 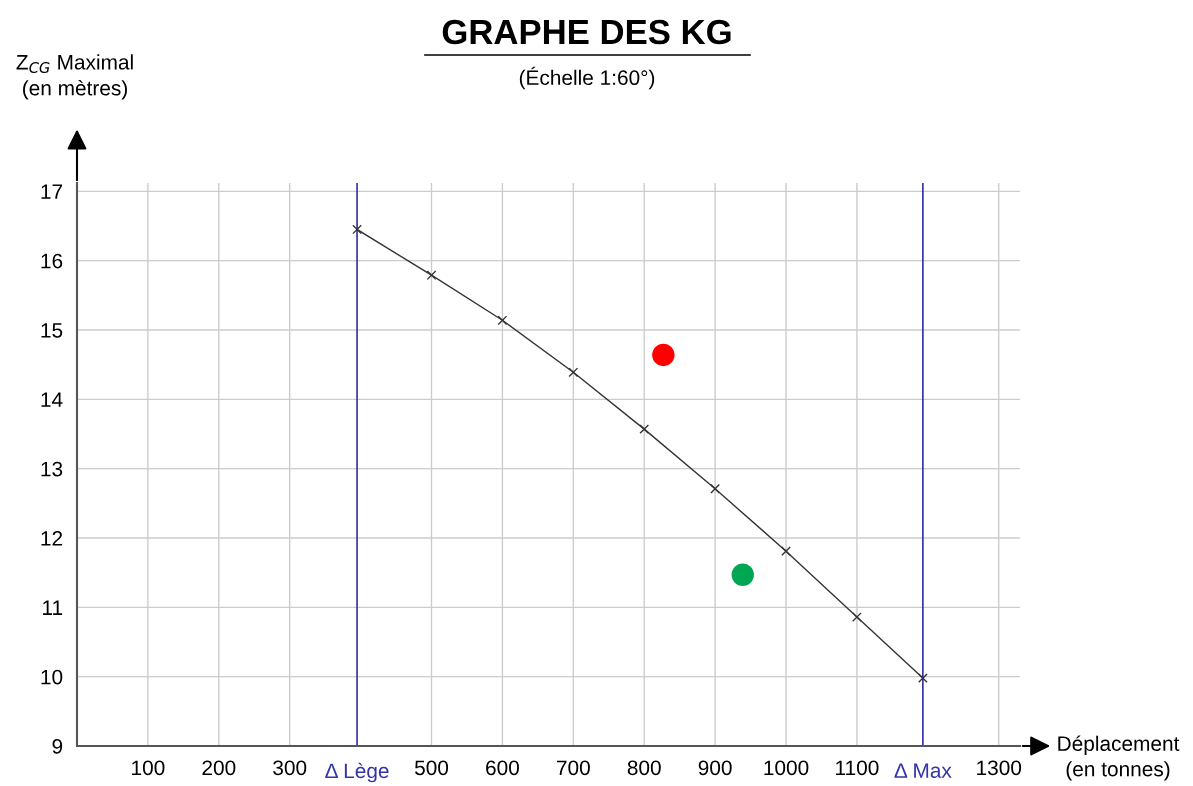 I want to click on y-tick-label: 16, so click(x=52, y=261).